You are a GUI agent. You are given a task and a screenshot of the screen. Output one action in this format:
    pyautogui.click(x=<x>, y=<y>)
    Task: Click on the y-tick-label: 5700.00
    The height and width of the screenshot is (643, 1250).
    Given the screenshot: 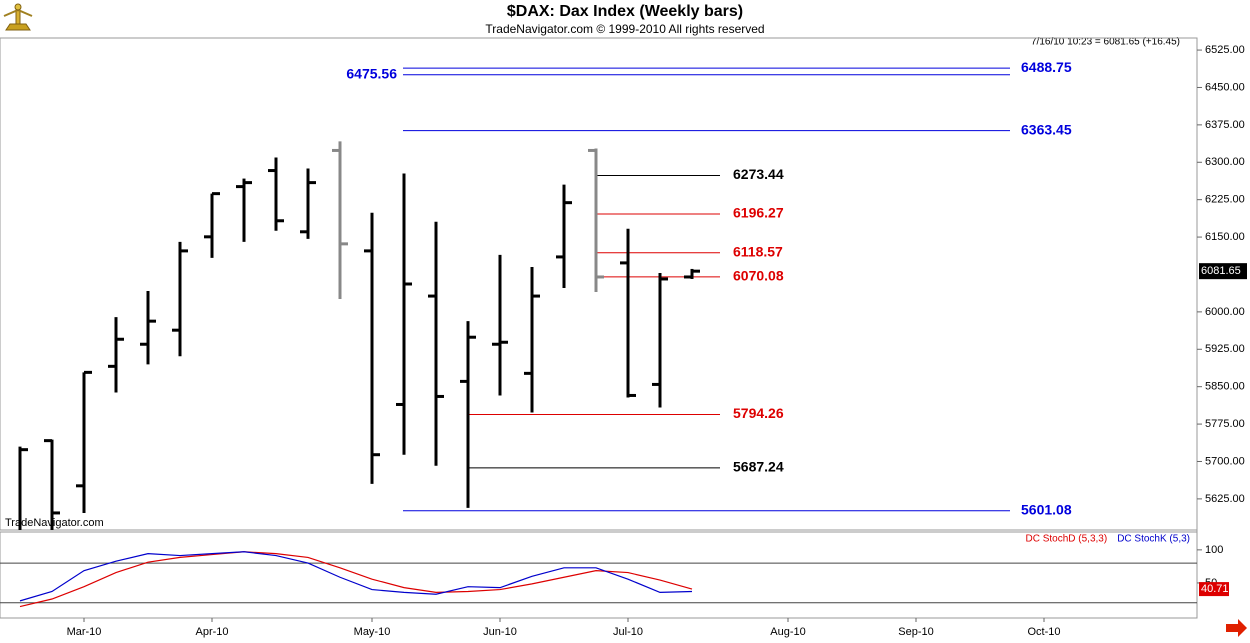 What is the action you would take?
    pyautogui.click(x=1225, y=461)
    